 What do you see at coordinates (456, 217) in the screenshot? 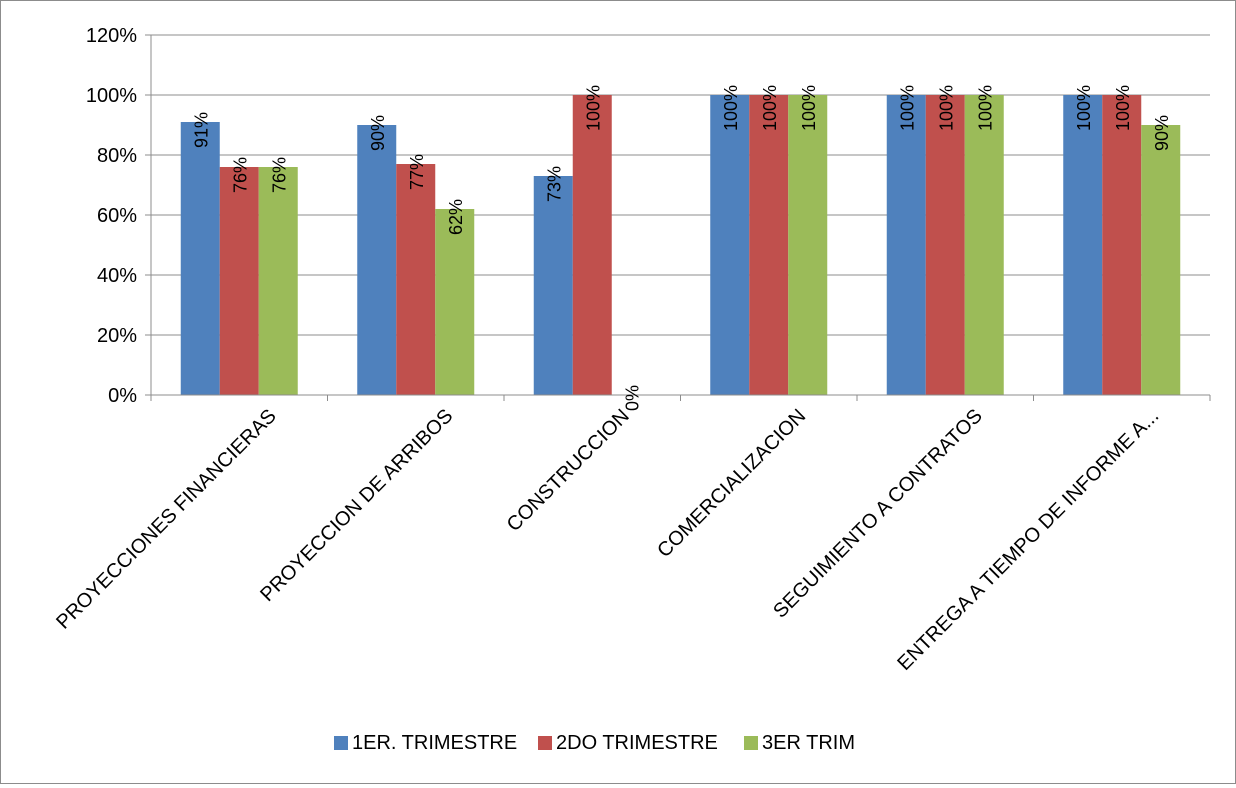
I see `data-label: 62%` at bounding box center [456, 217].